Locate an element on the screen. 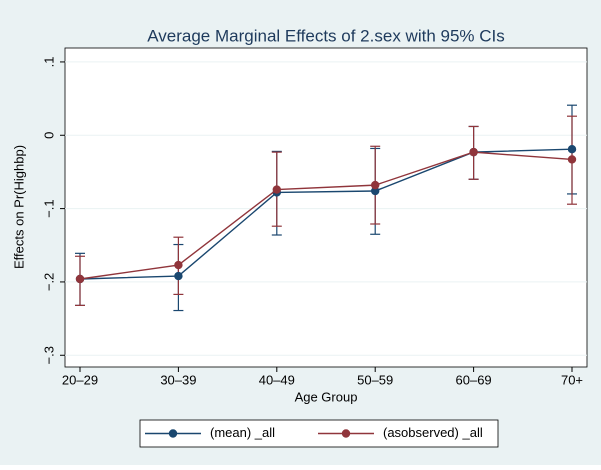  y-tick-label: −.1 is located at coordinates (48, 208).